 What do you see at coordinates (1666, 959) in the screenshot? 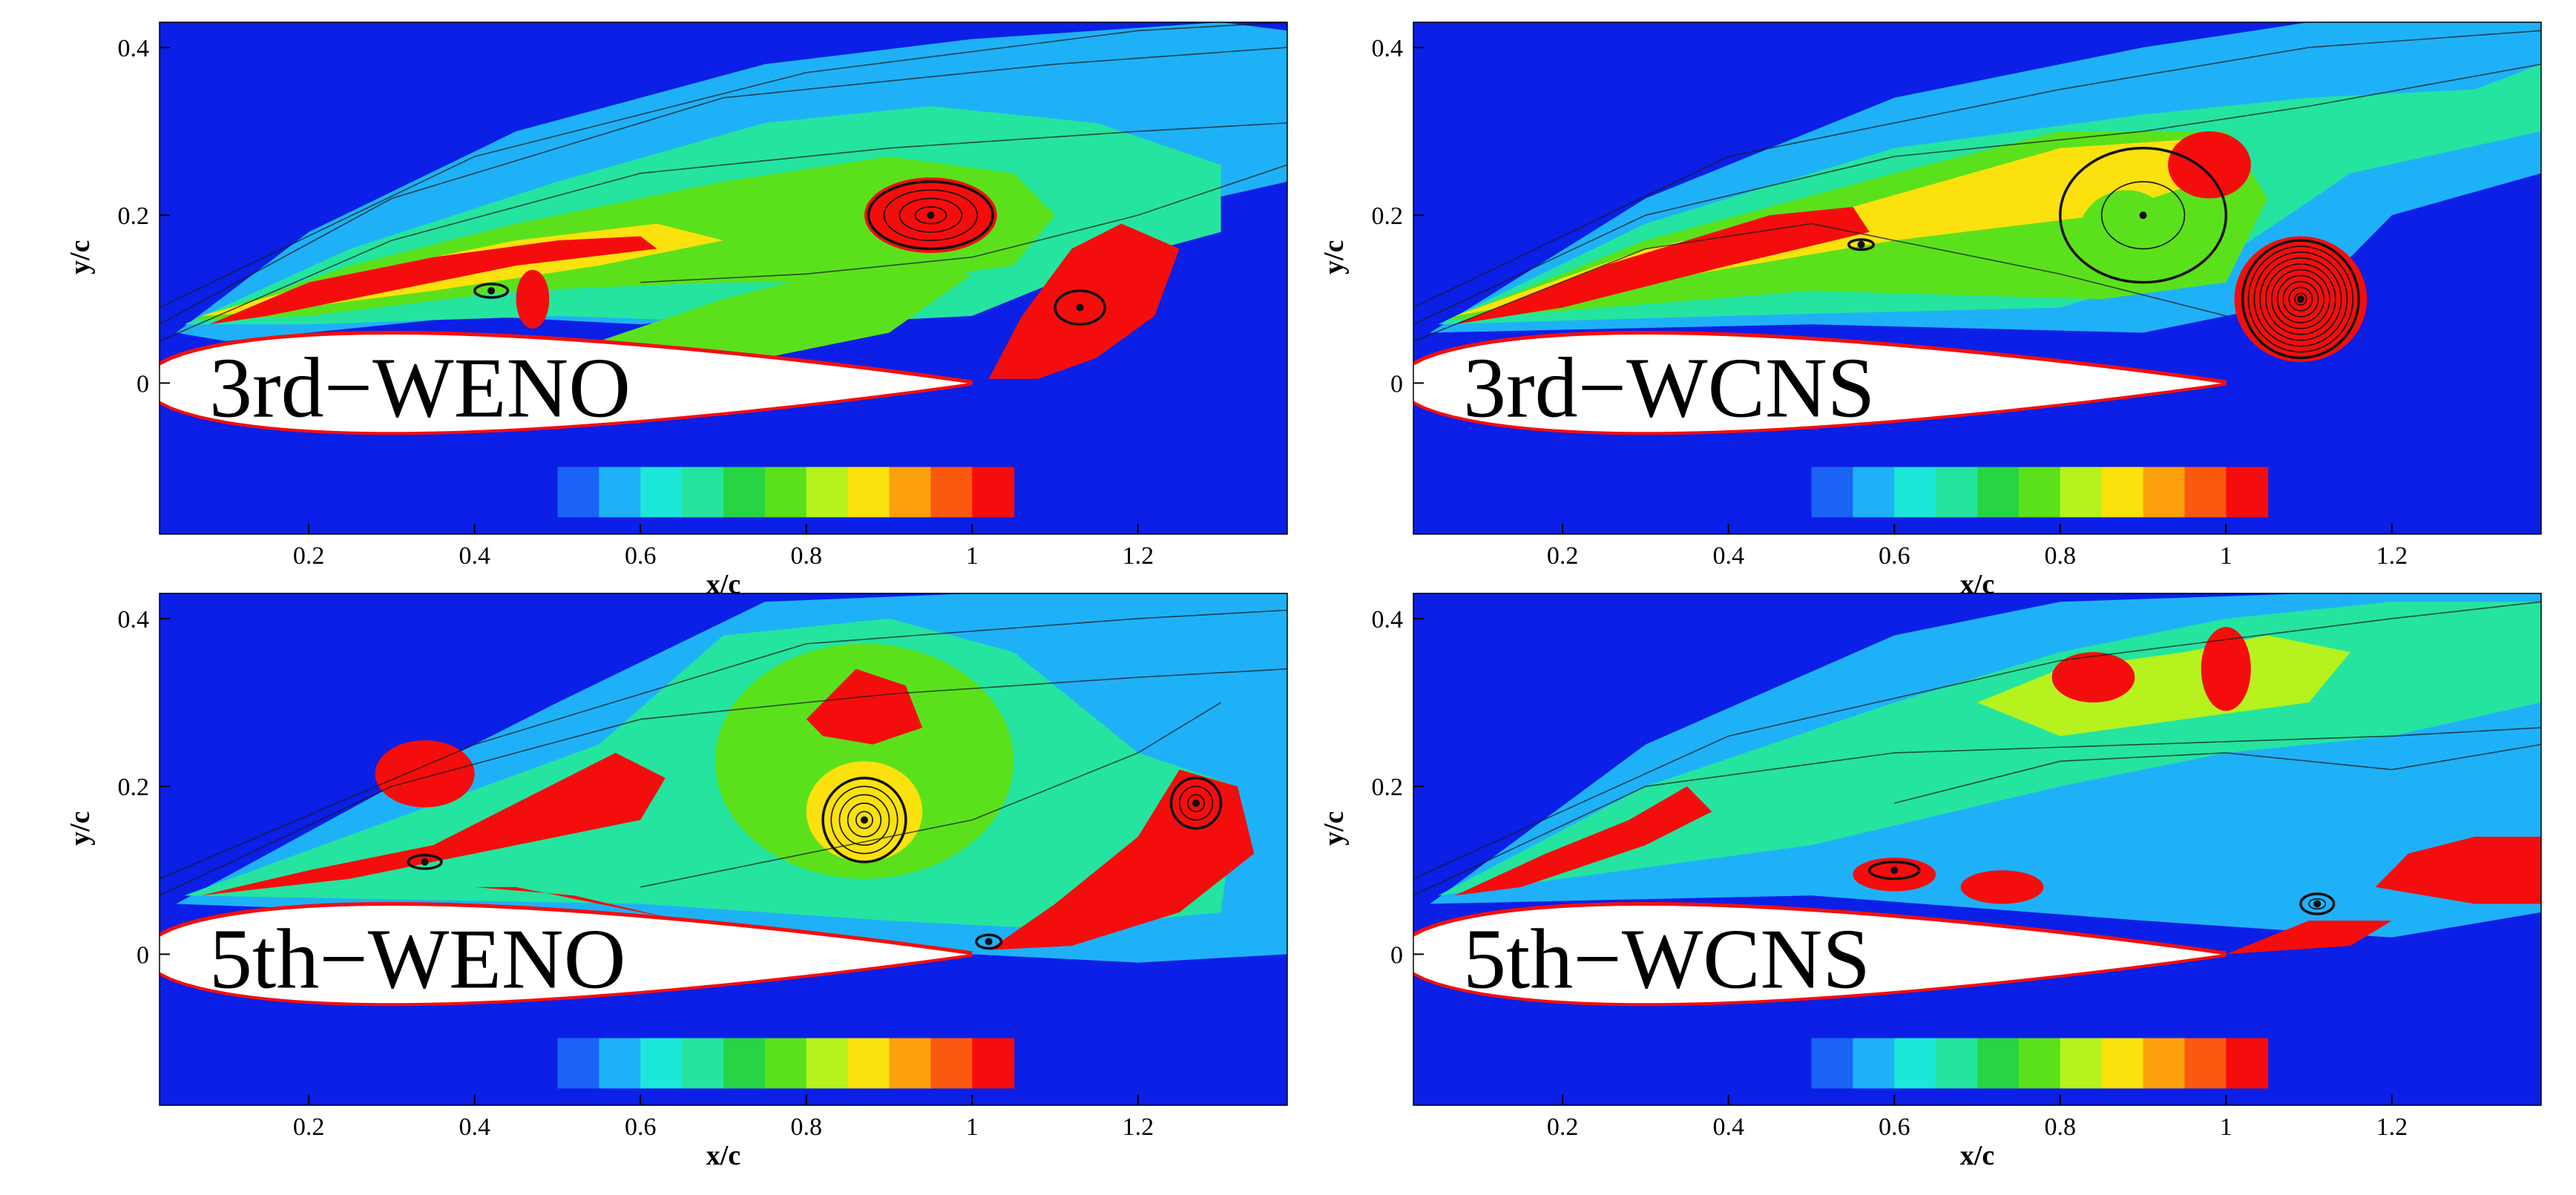
I see `scheme-label: 5th−WCNS` at bounding box center [1666, 959].